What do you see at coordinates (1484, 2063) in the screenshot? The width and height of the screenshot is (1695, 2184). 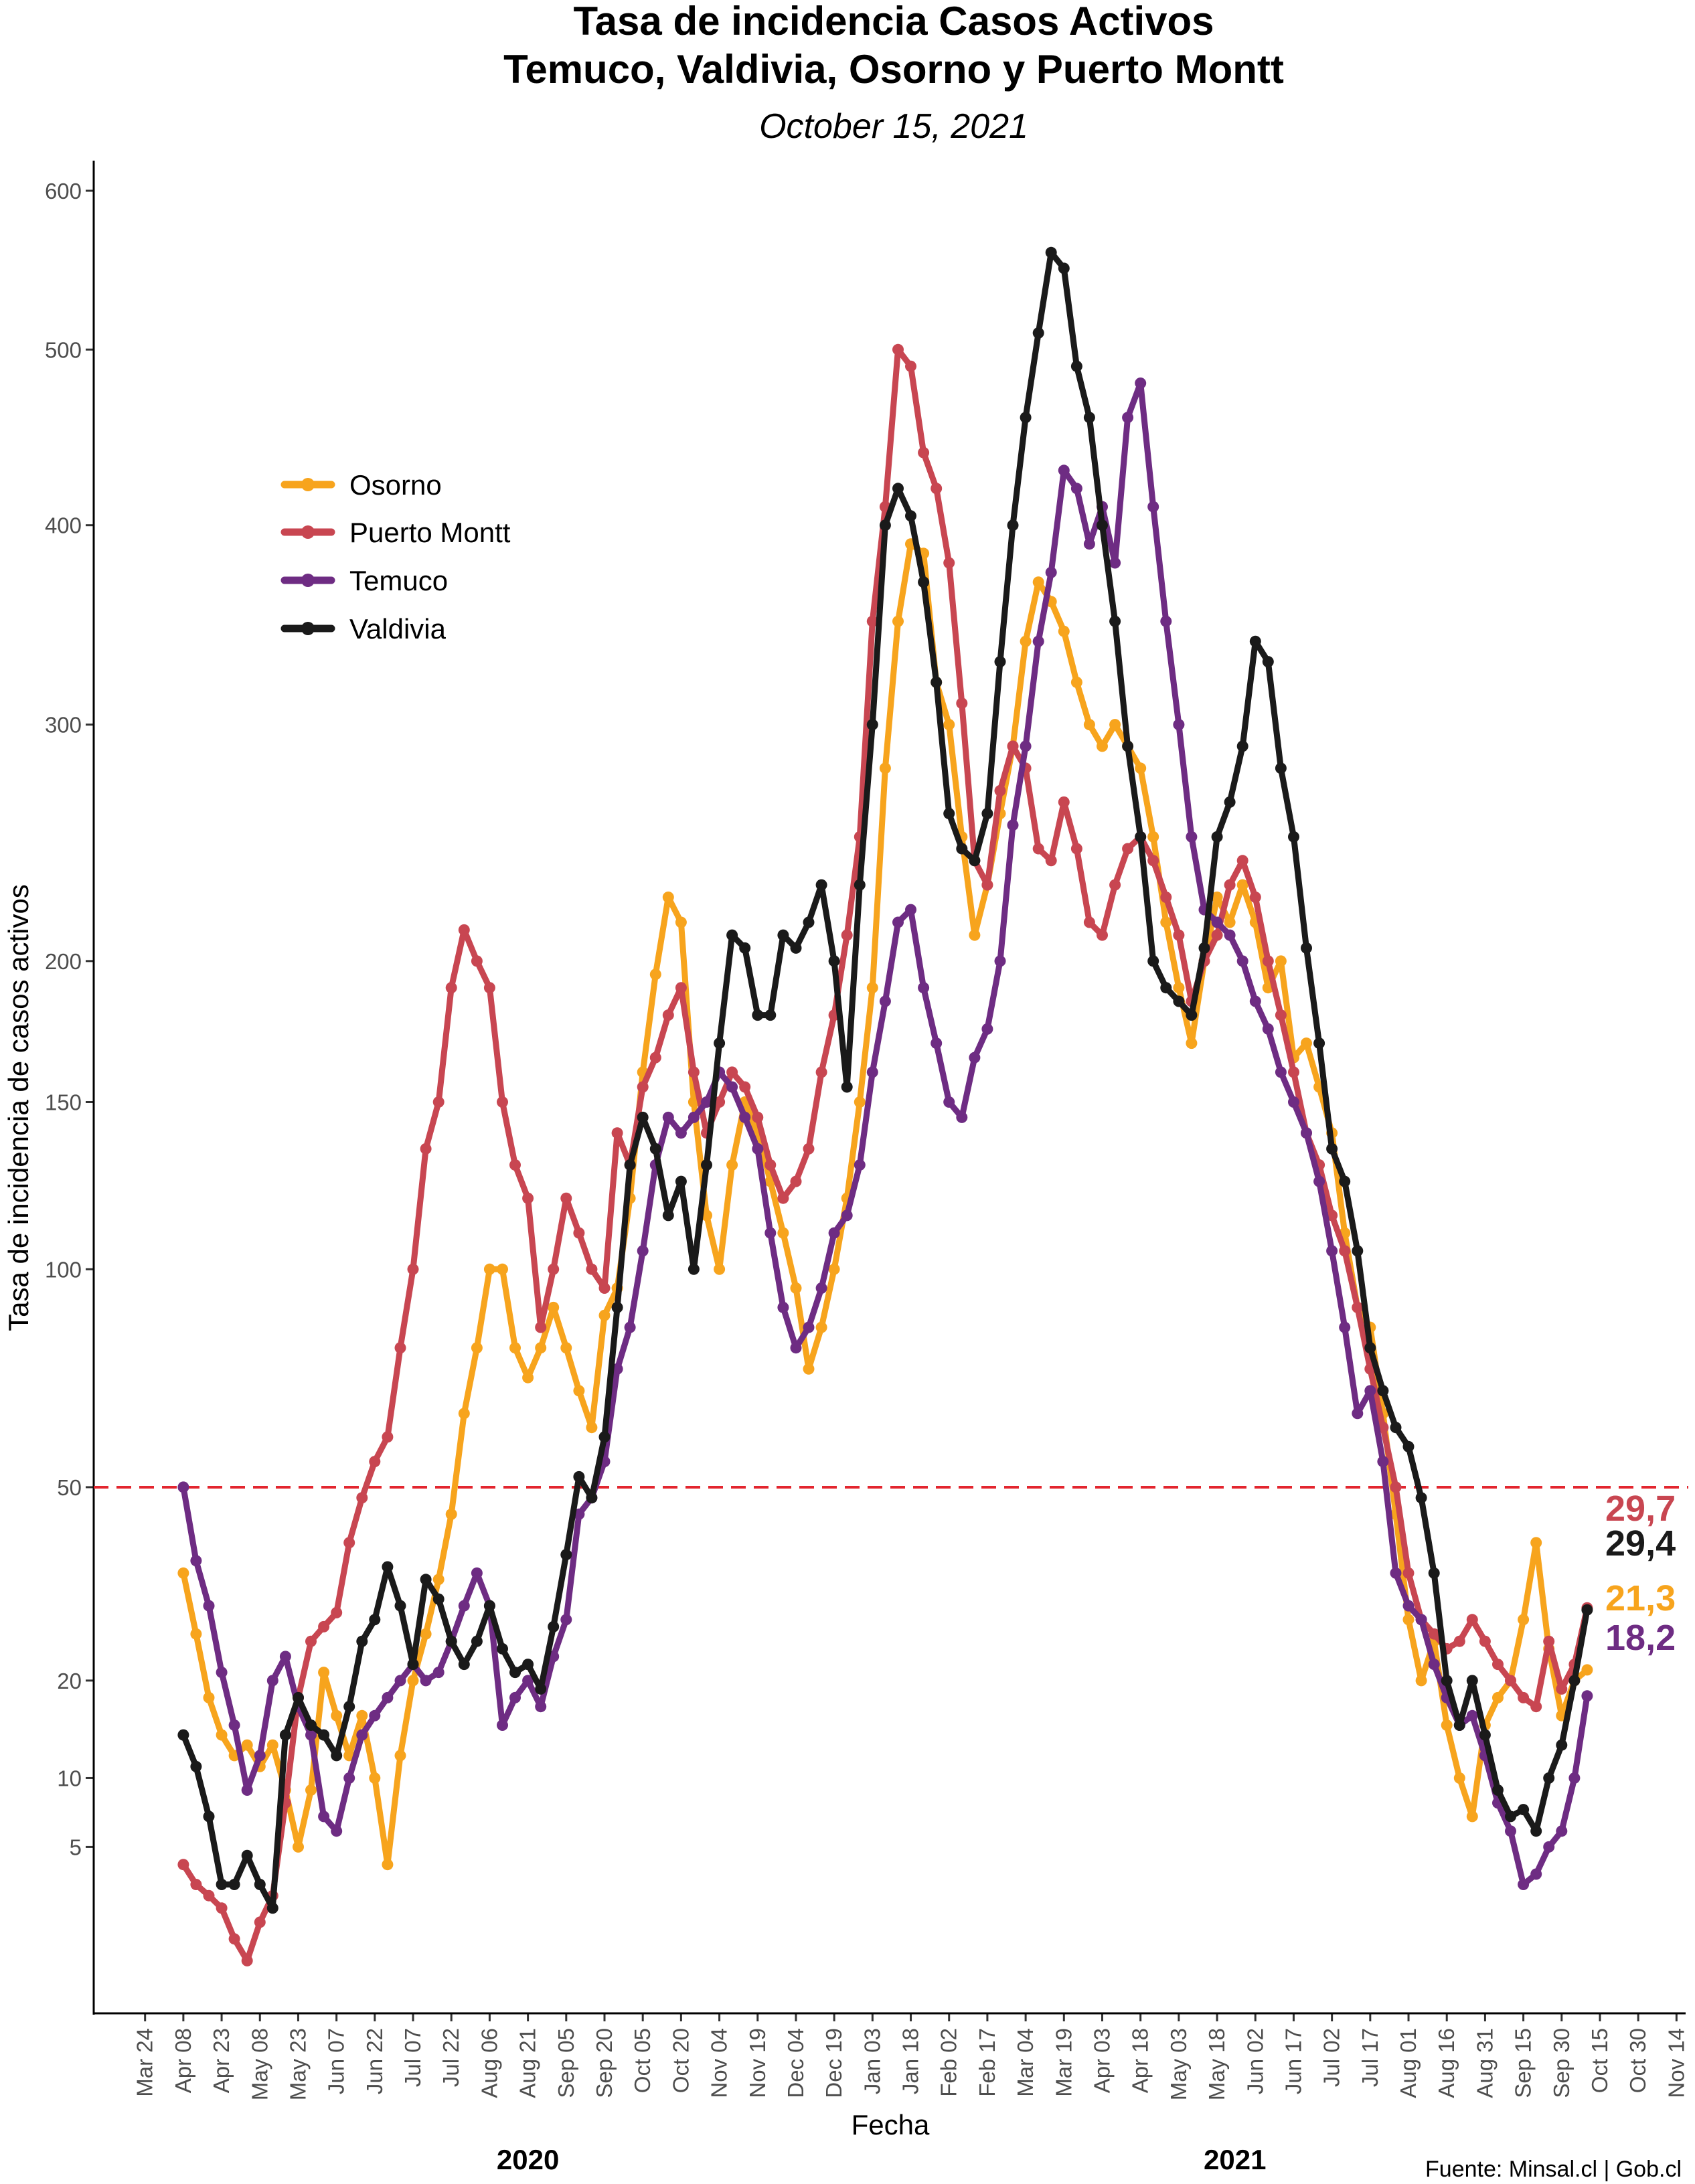 I see `x-tick-label: Aug 31` at bounding box center [1484, 2063].